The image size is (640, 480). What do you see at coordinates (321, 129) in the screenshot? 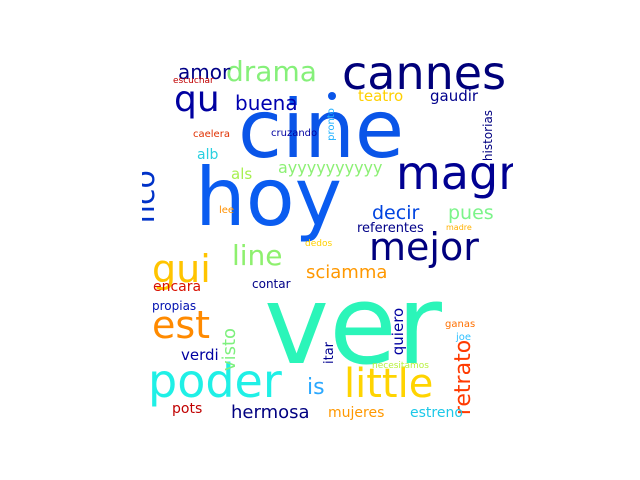
I see `word-cine: cine` at bounding box center [321, 129].